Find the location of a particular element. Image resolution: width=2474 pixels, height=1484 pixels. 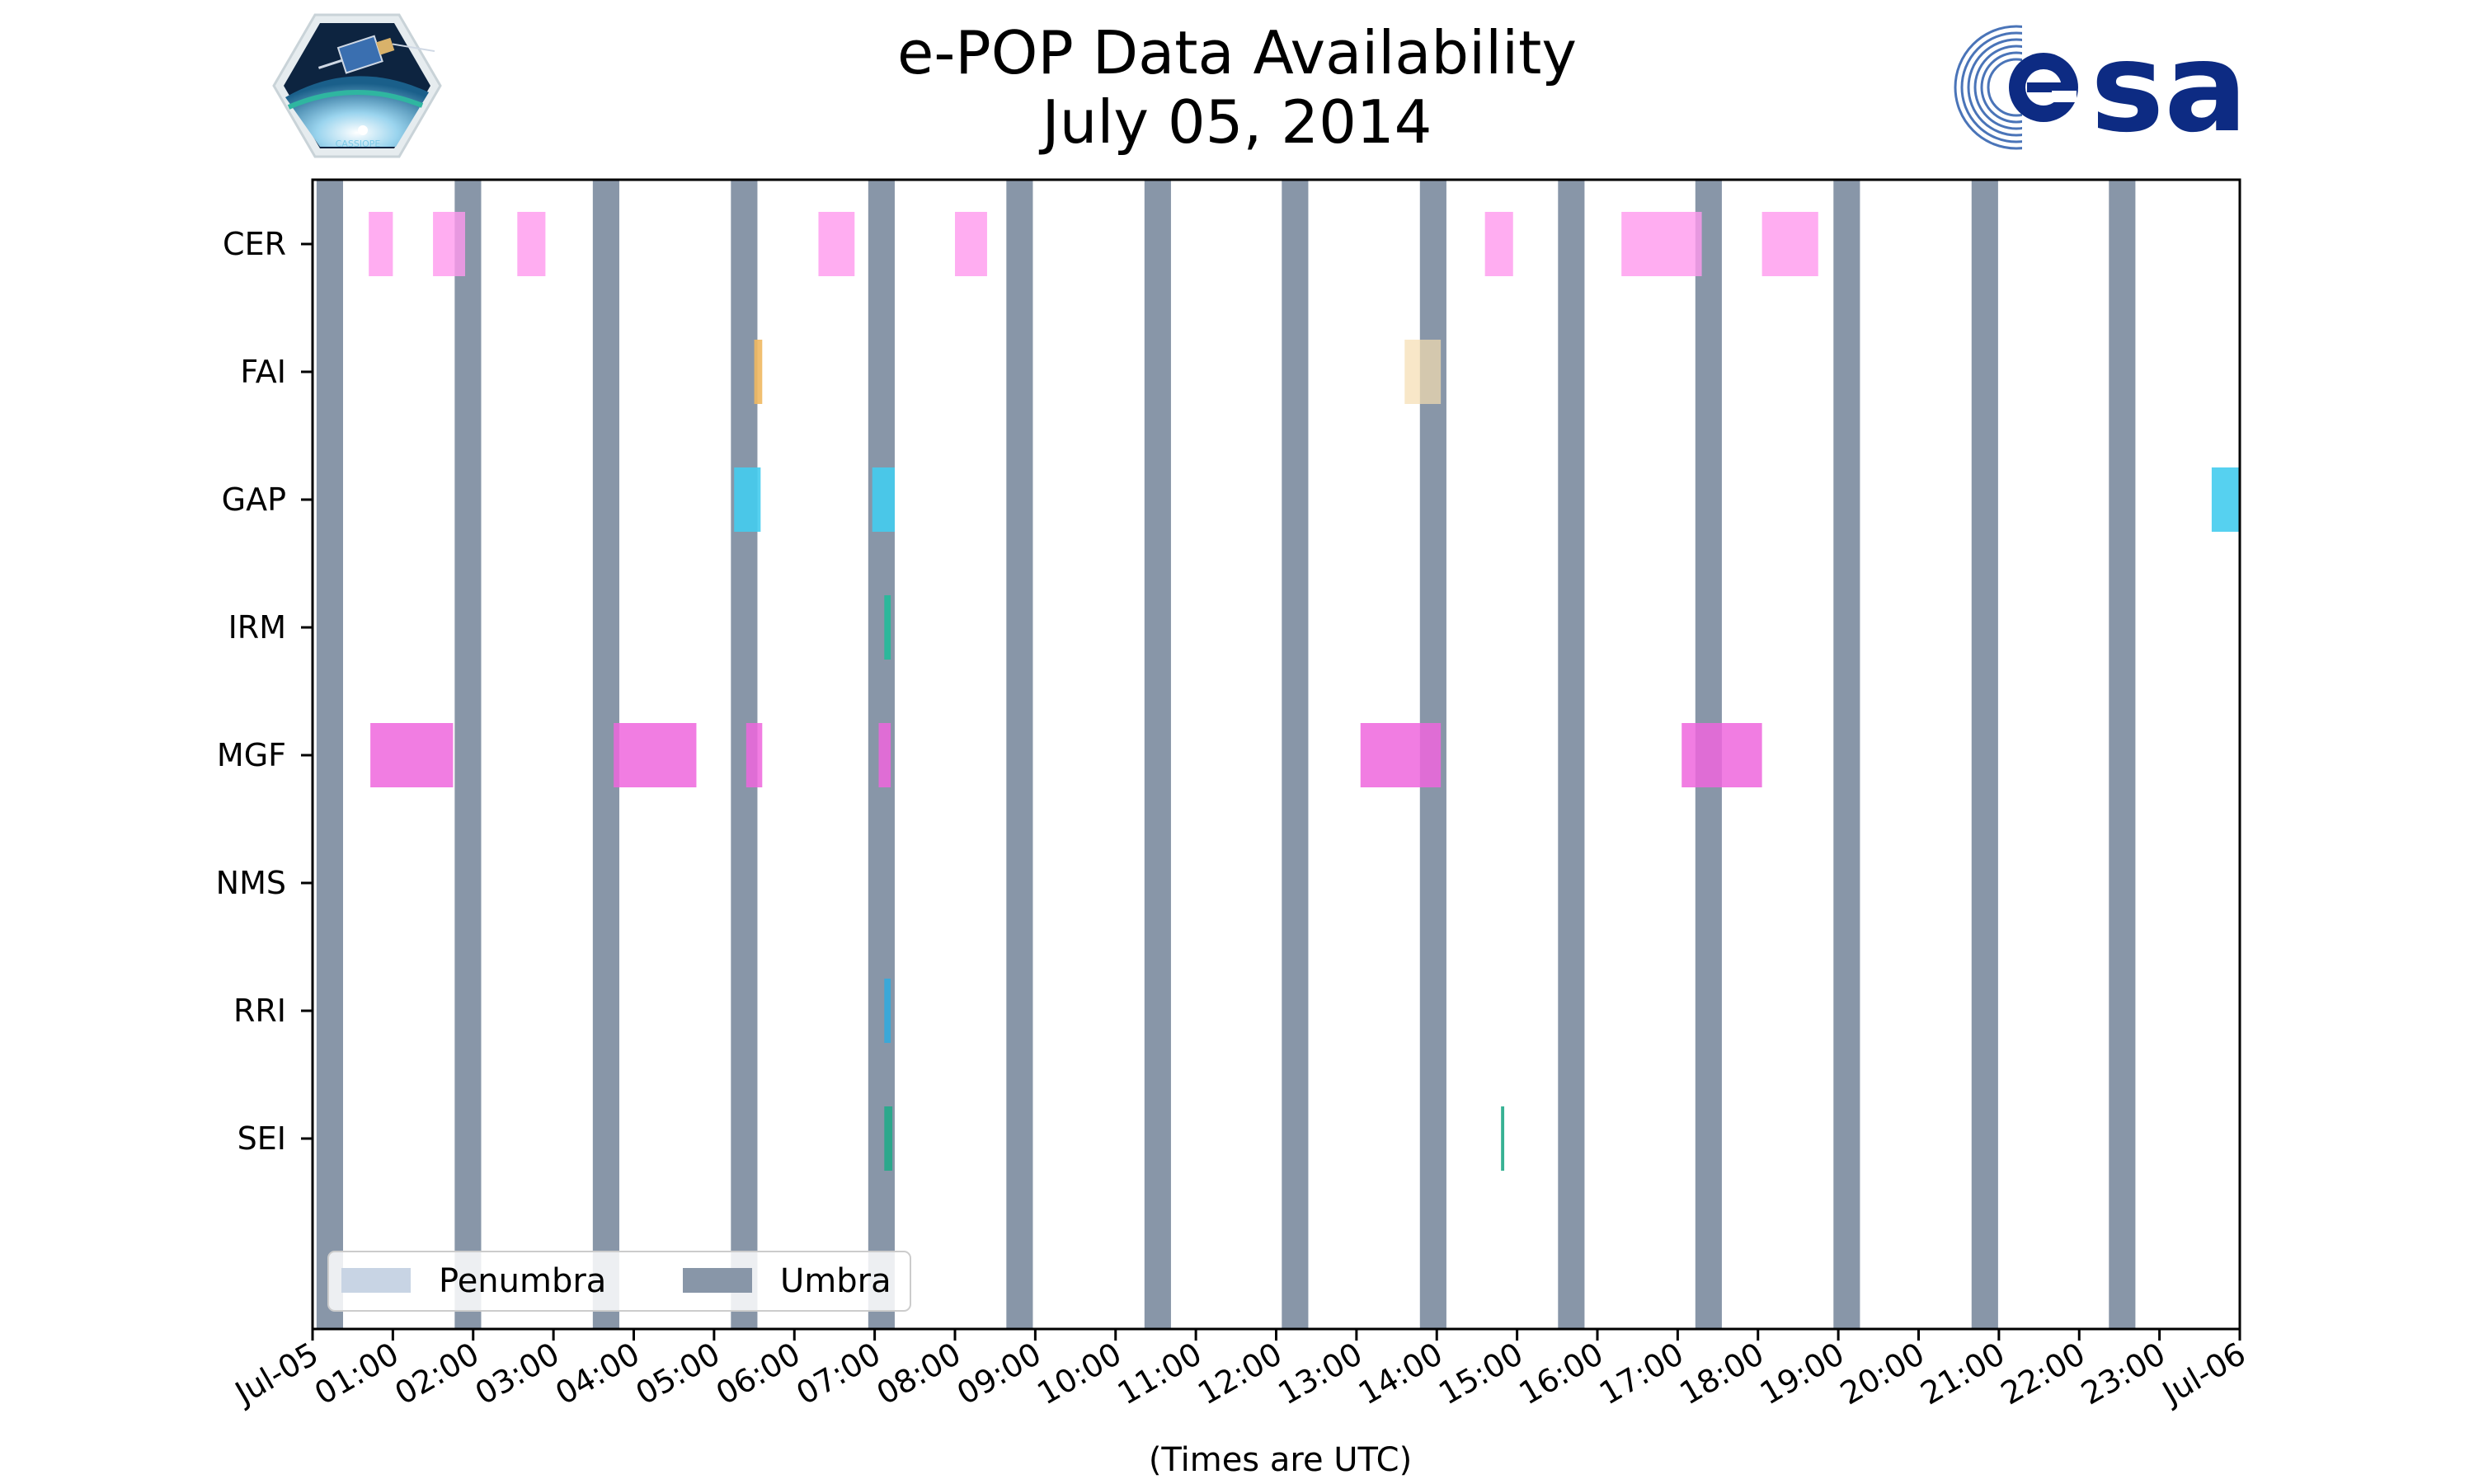

y-tick-label: MGF is located at coordinates (251, 755).